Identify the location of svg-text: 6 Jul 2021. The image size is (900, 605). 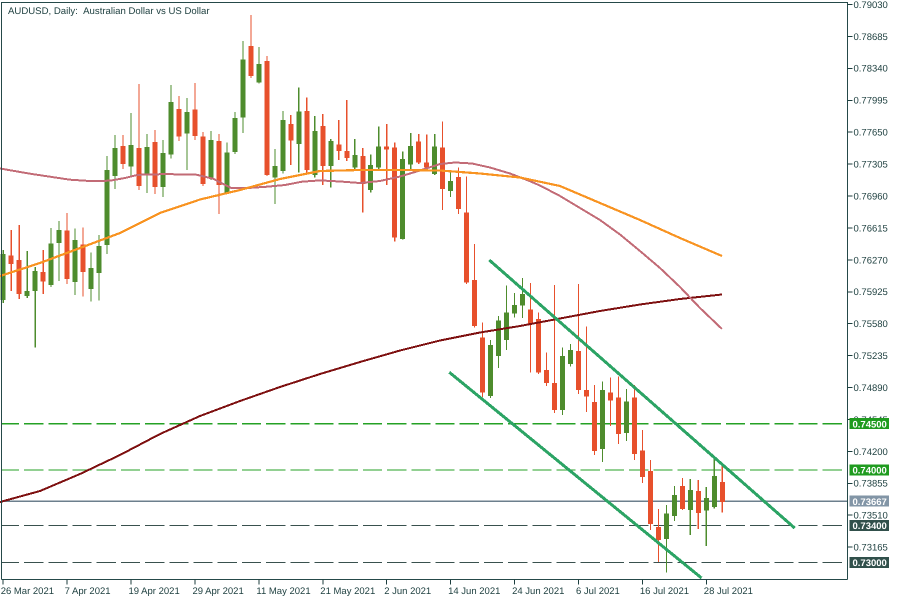
(598, 591).